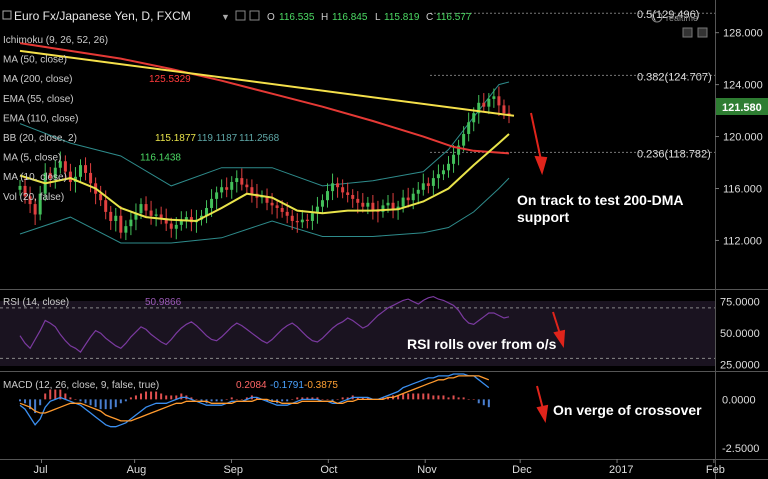 The width and height of the screenshot is (768, 479). What do you see at coordinates (251, 385) in the screenshot?
I see `macd-value-0: 0.2084` at bounding box center [251, 385].